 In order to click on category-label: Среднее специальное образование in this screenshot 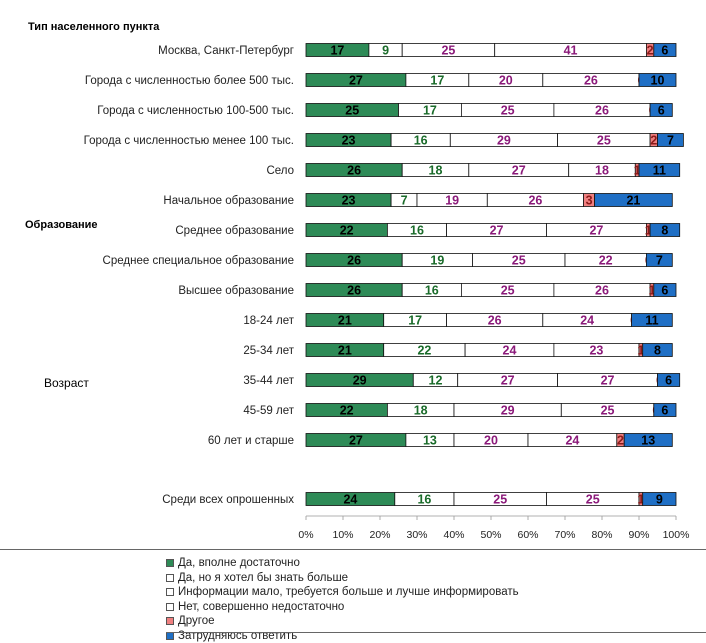, I will do `click(198, 261)`.